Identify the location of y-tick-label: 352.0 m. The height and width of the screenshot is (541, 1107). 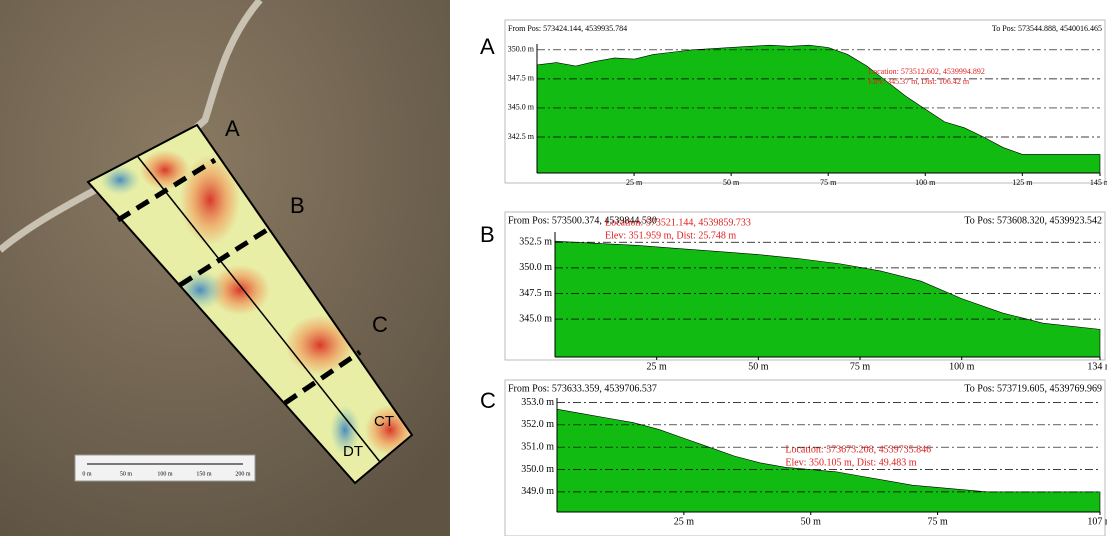
(537, 424).